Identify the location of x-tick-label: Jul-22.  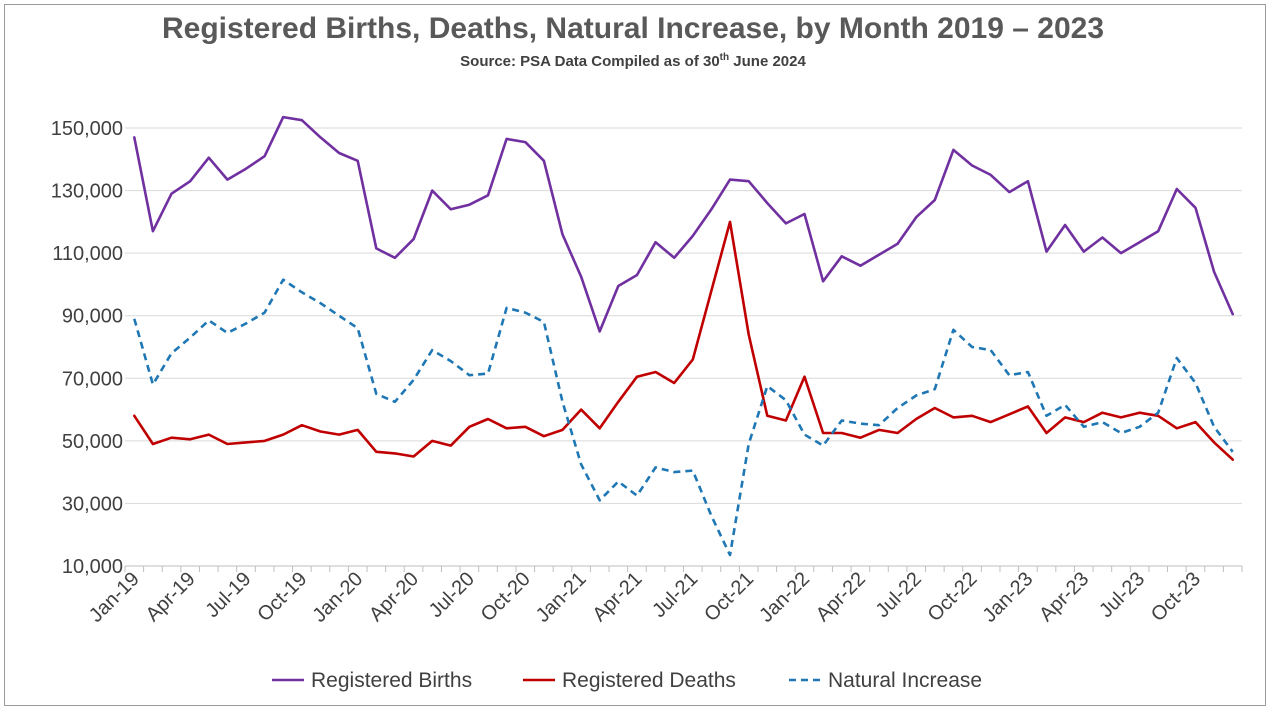
(899, 595).